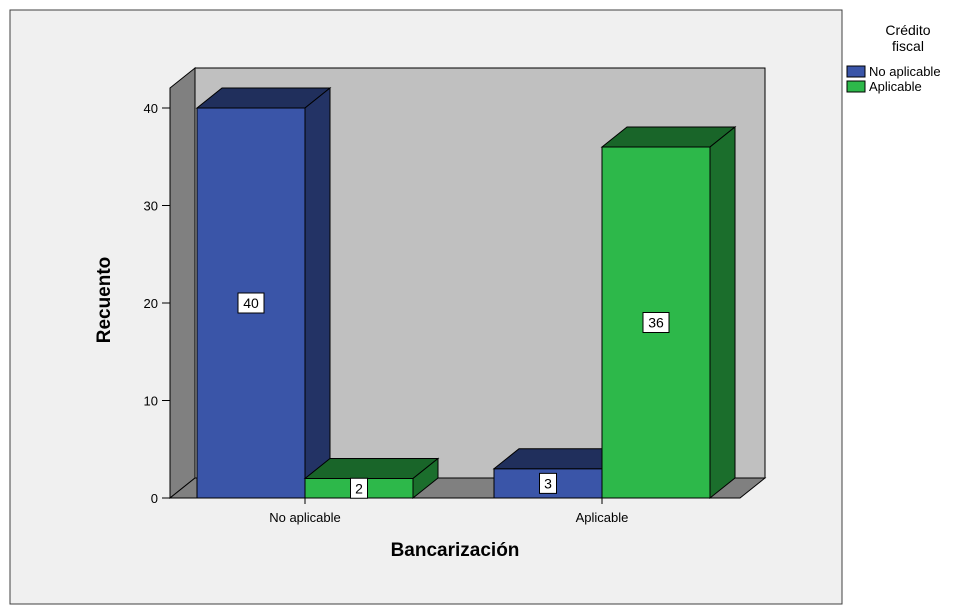 The height and width of the screenshot is (608, 976). I want to click on y-tick-label: 0, so click(154, 498).